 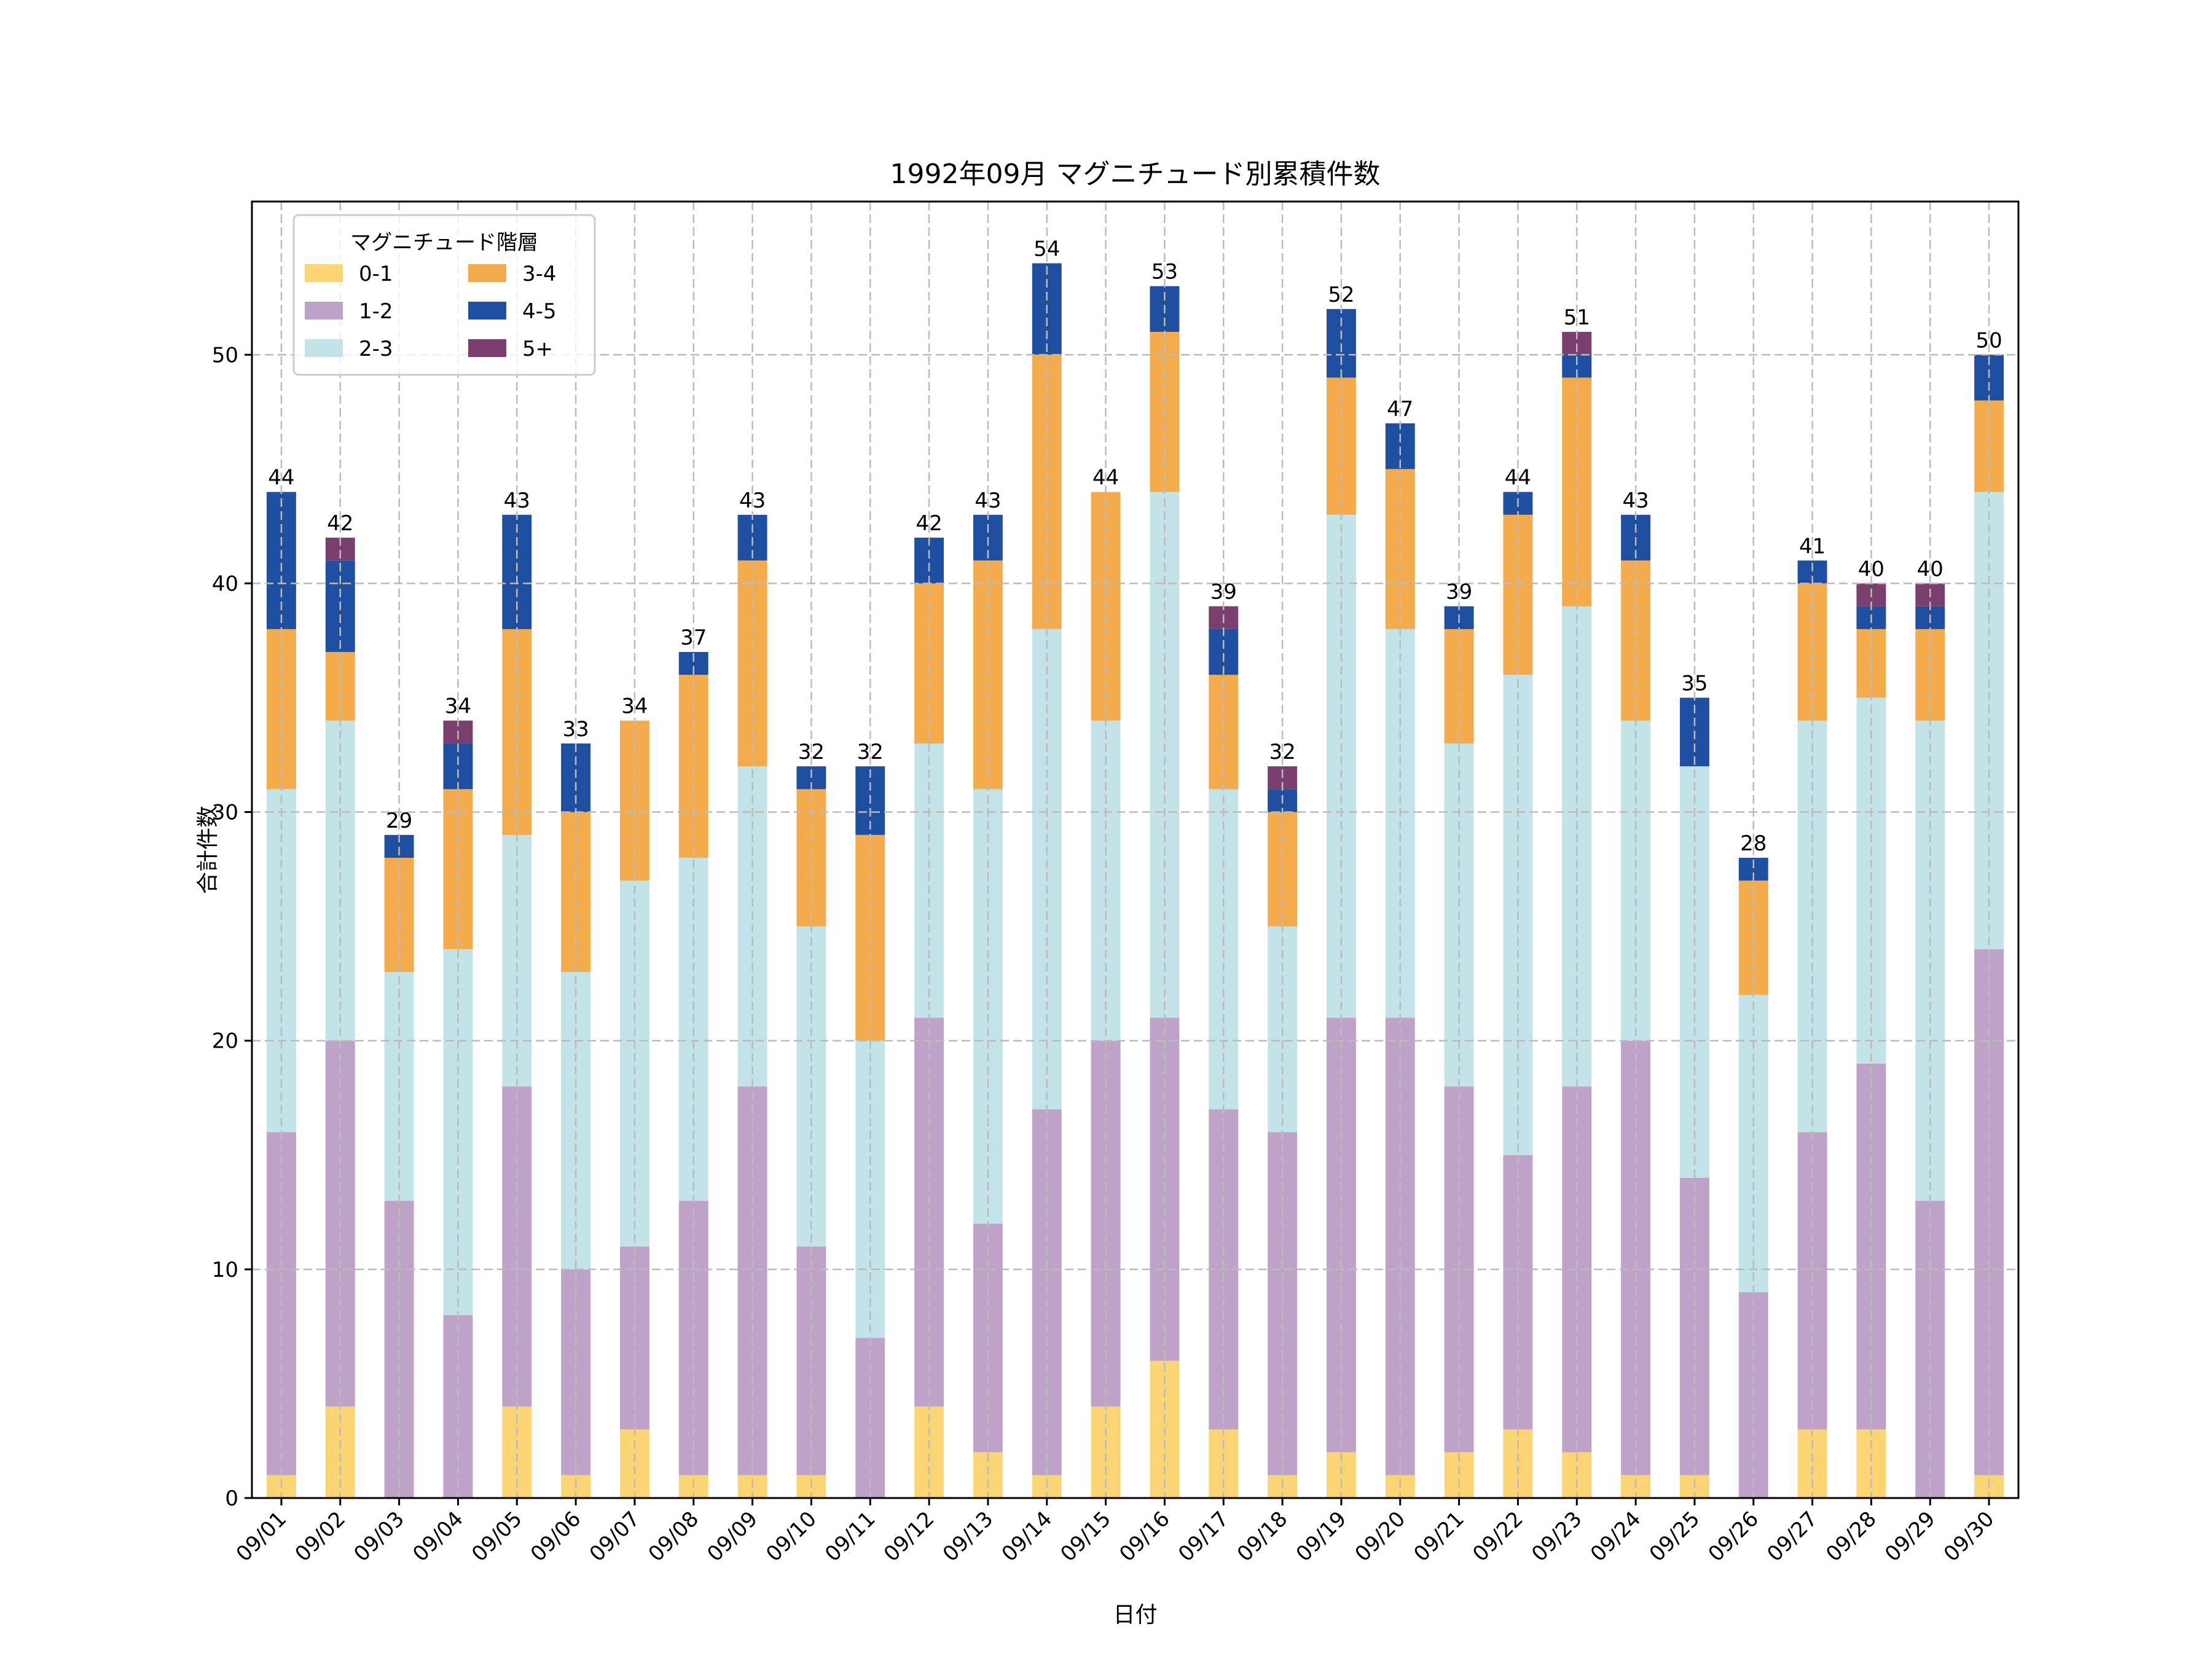 I want to click on legend-label: 0-1, so click(x=376, y=274).